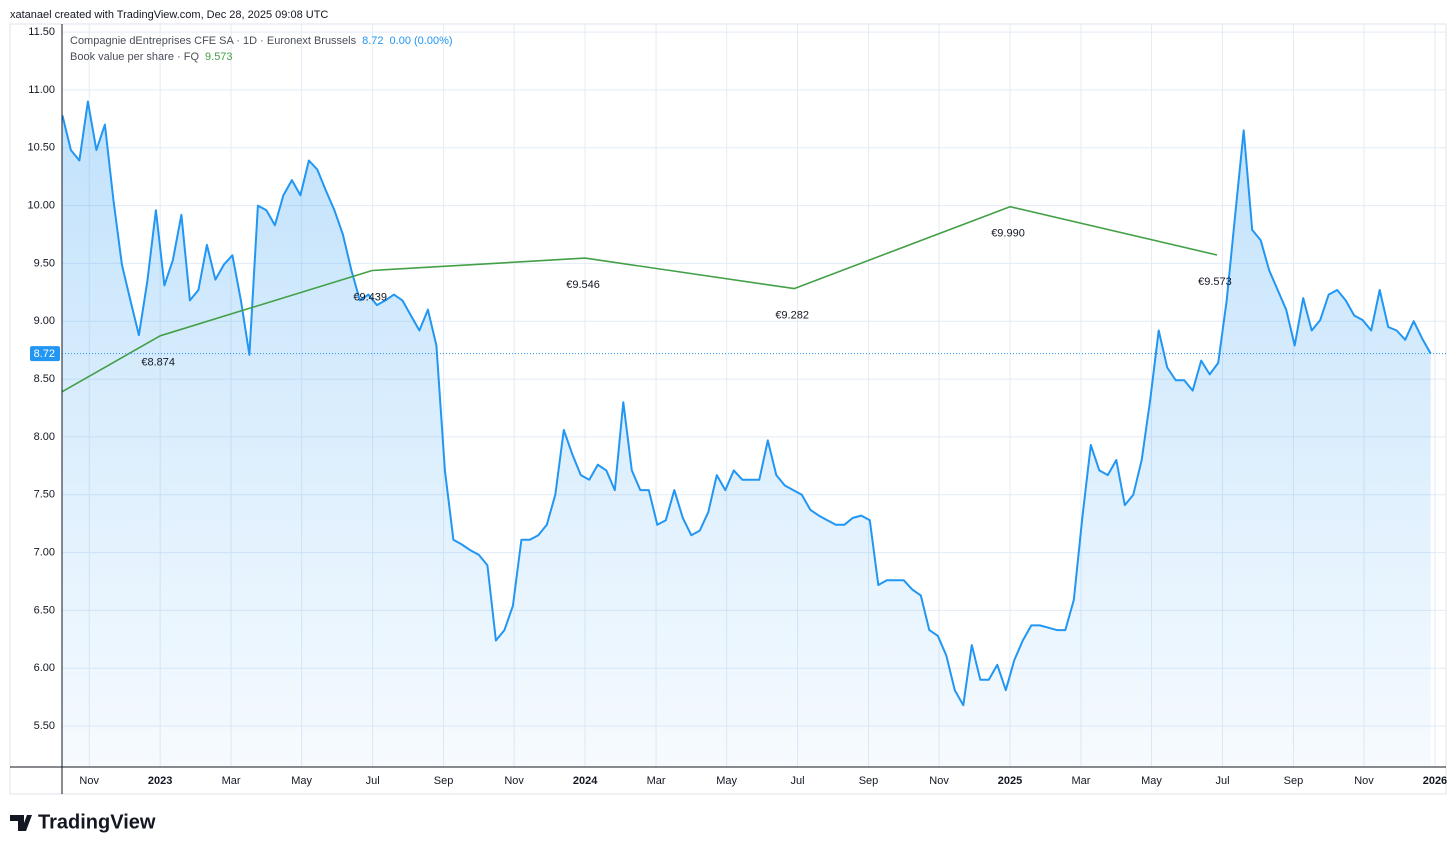 This screenshot has width=1456, height=851. What do you see at coordinates (792, 316) in the screenshot?
I see `data-label: €9.282` at bounding box center [792, 316].